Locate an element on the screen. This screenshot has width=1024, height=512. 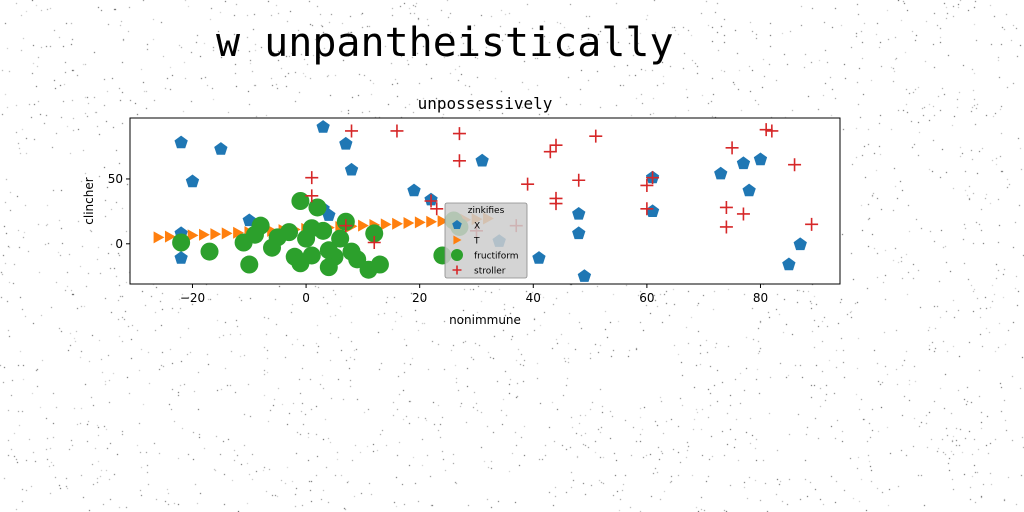
legend-marker-stroller is located at coordinates (457, 270).